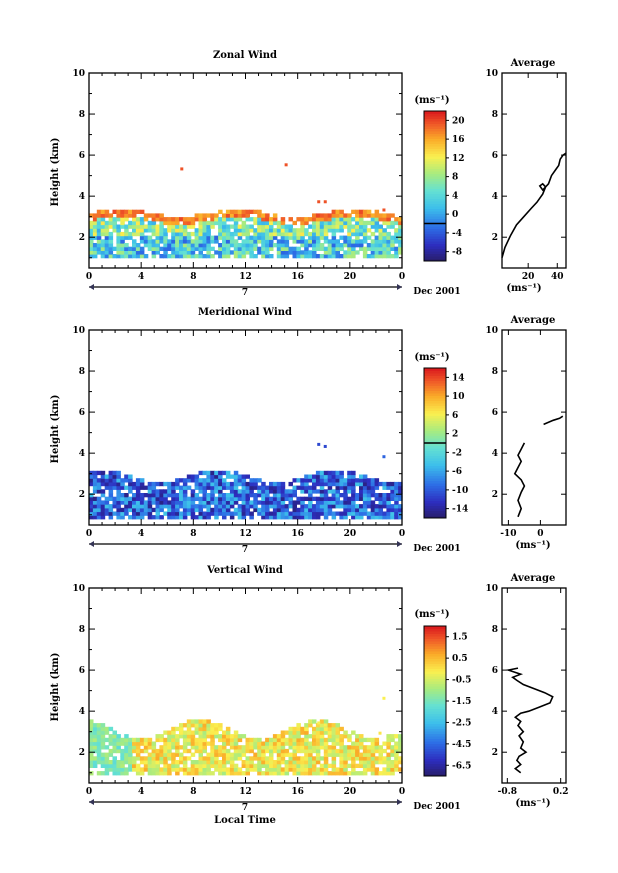 The image size is (618, 873). I want to click on x-tick-label: 0, so click(402, 277).